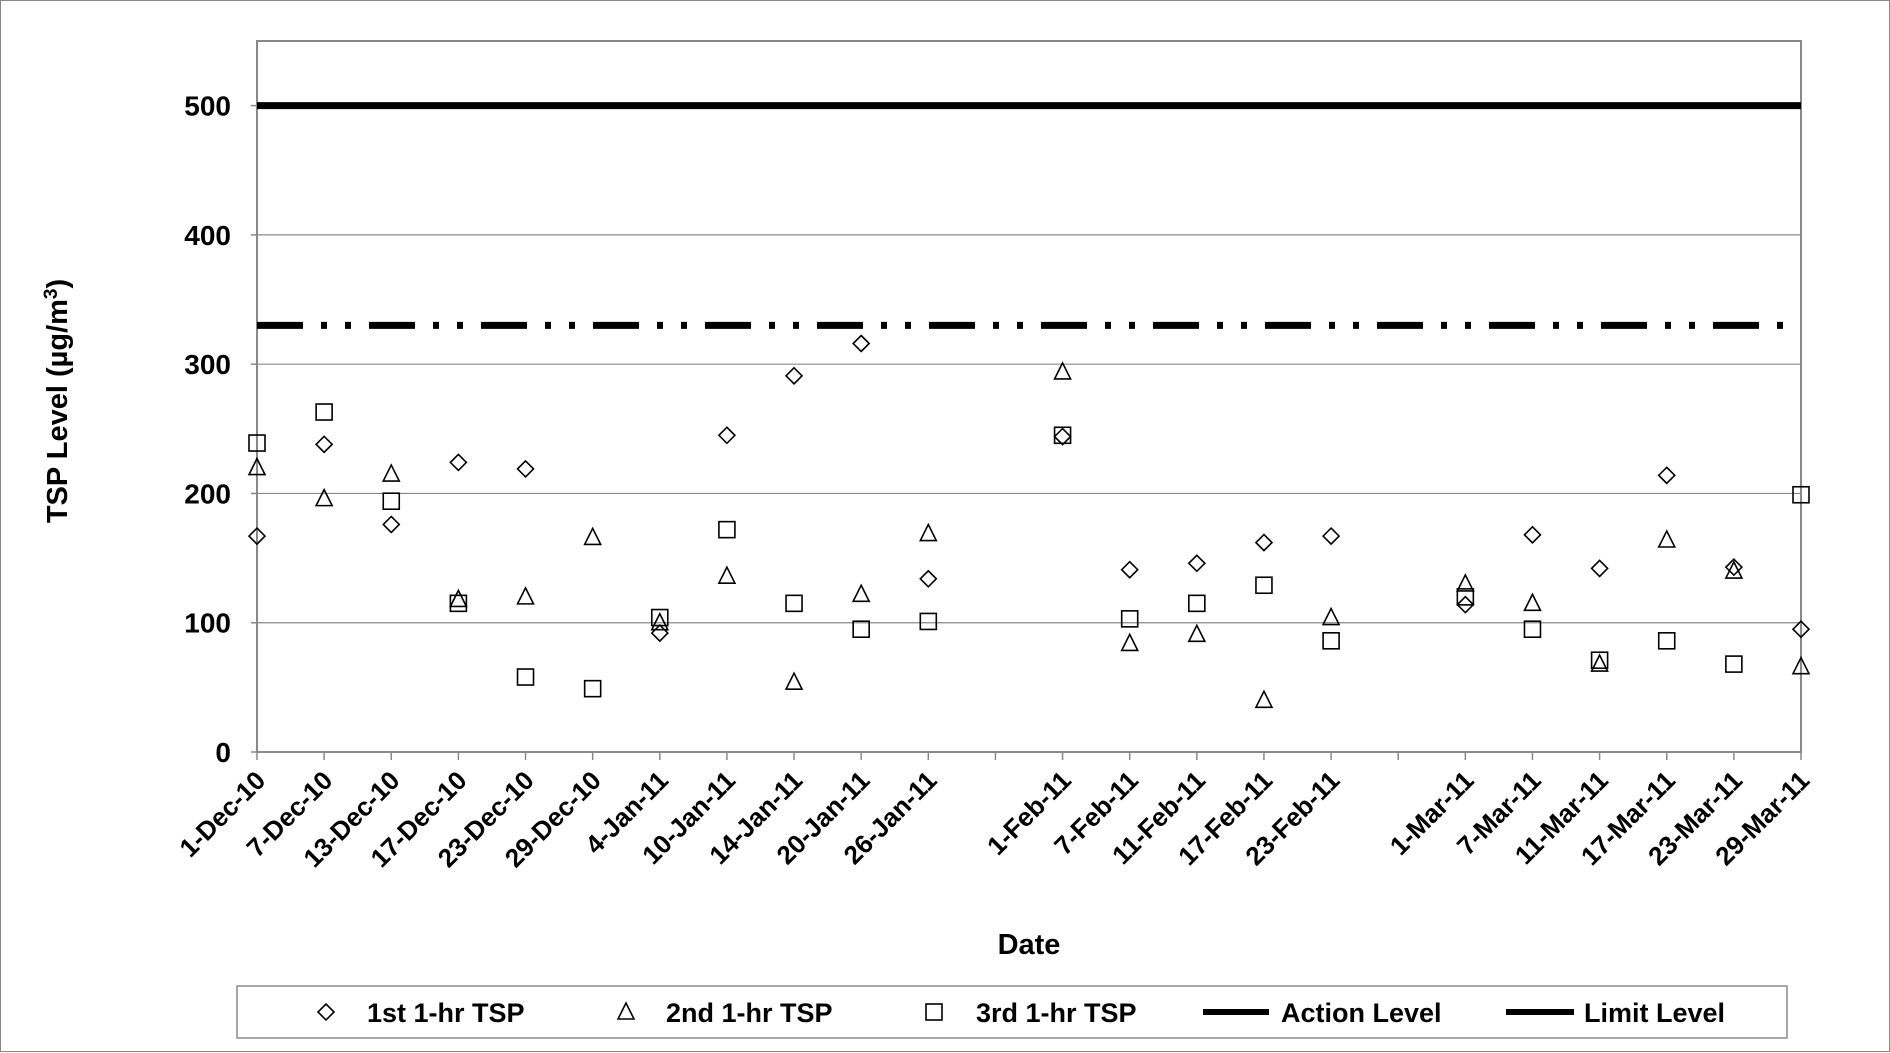 This screenshot has height=1053, width=1890. Describe the element at coordinates (207, 235) in the screenshot. I see `y-tick-label: 400` at that location.